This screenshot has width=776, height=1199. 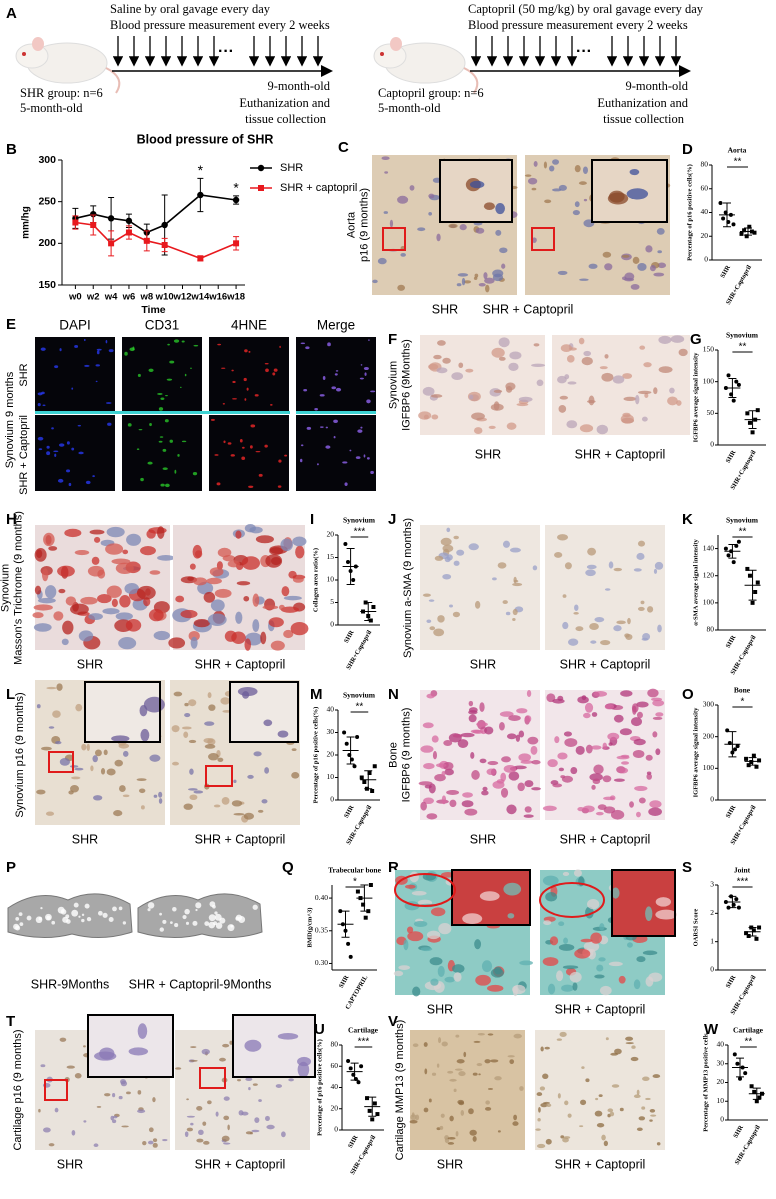 What do you see at coordinates (11, 149) in the screenshot?
I see `panel-letter: B` at bounding box center [11, 149].